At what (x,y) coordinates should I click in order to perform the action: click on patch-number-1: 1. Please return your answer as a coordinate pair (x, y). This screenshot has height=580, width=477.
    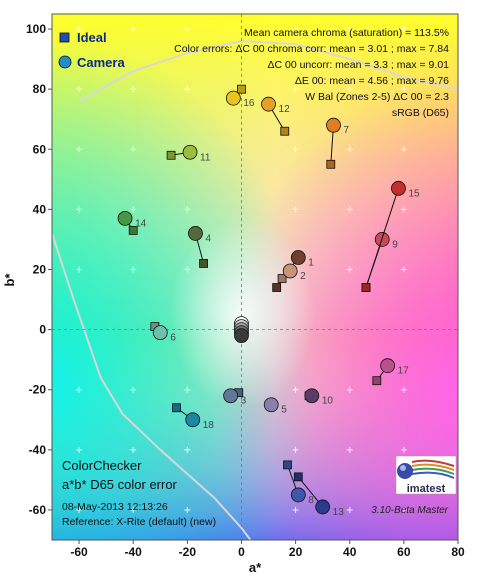
    Looking at the image, I should click on (311, 262).